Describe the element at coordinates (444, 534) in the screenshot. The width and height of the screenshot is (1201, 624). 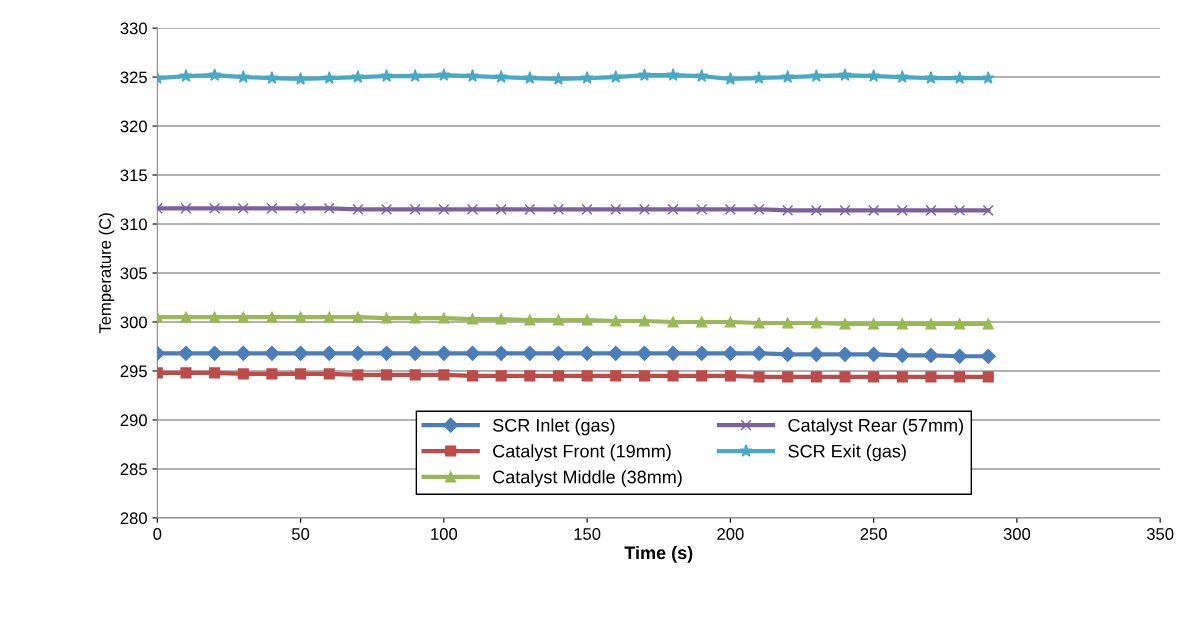
I see `x-tick-label: 100` at that location.